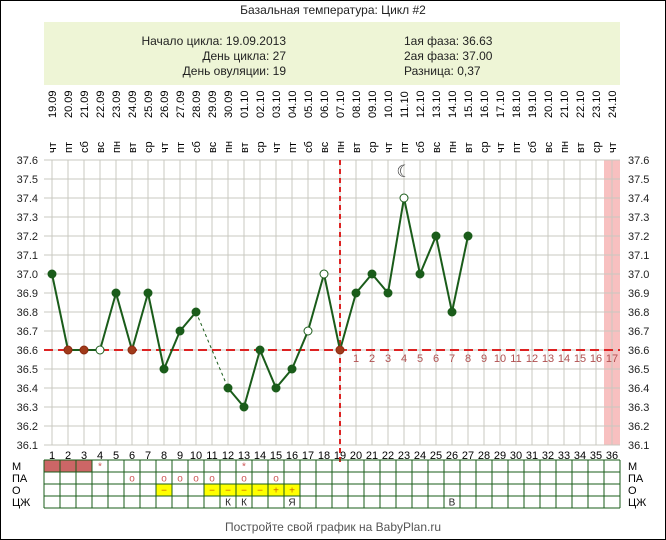 This screenshot has width=666, height=540. What do you see at coordinates (638, 351) in the screenshot?
I see `y-tick-label-right: 36.6` at bounding box center [638, 351].